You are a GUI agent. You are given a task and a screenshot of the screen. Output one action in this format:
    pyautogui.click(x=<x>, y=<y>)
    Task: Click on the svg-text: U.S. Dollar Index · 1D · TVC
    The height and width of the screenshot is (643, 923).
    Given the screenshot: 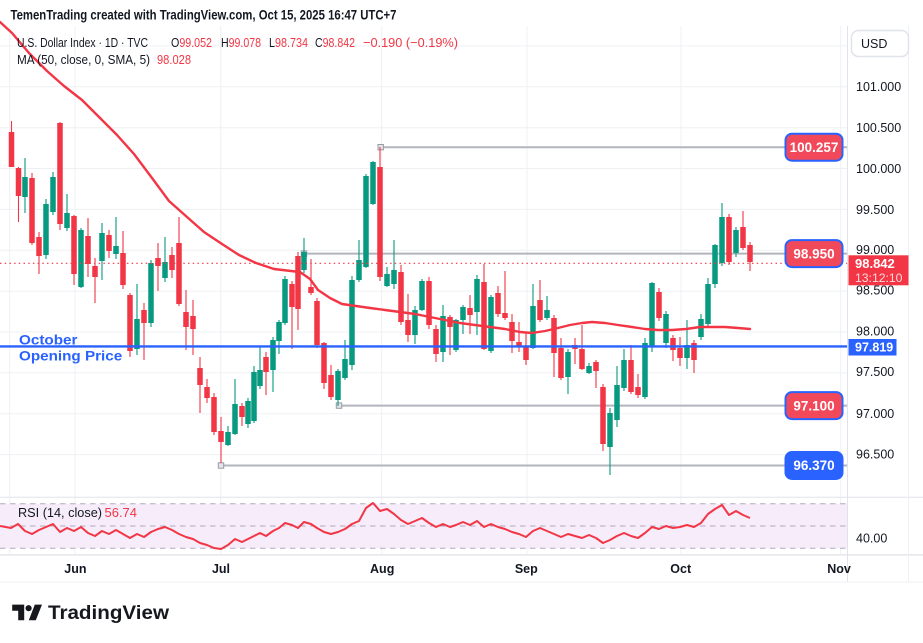 What is the action you would take?
    pyautogui.click(x=82, y=42)
    